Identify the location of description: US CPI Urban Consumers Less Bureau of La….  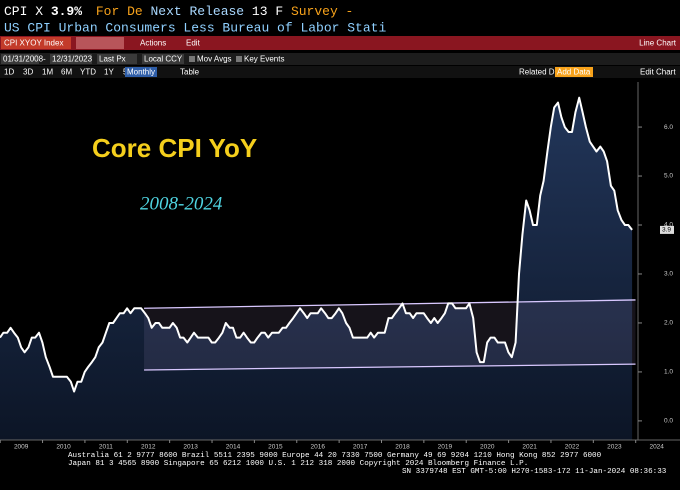
(195, 27).